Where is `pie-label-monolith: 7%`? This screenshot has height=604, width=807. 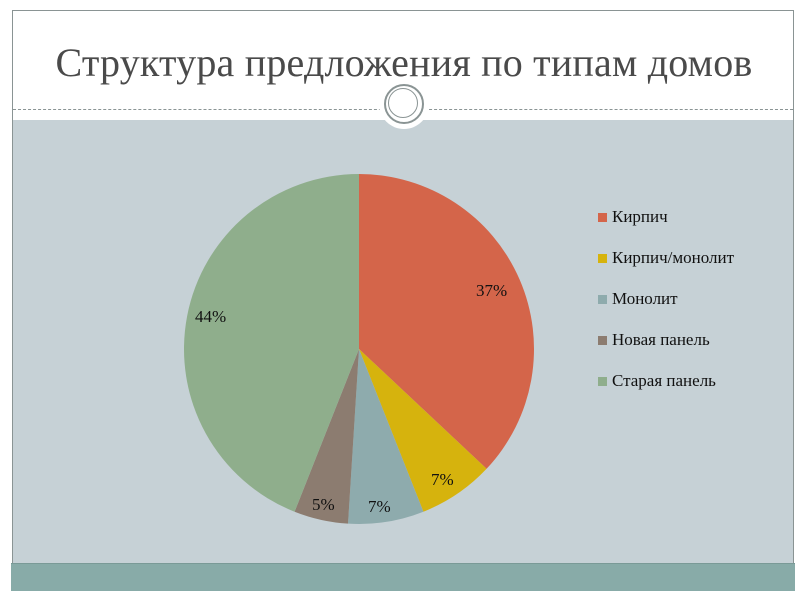 pie-label-monolith: 7% is located at coordinates (379, 506).